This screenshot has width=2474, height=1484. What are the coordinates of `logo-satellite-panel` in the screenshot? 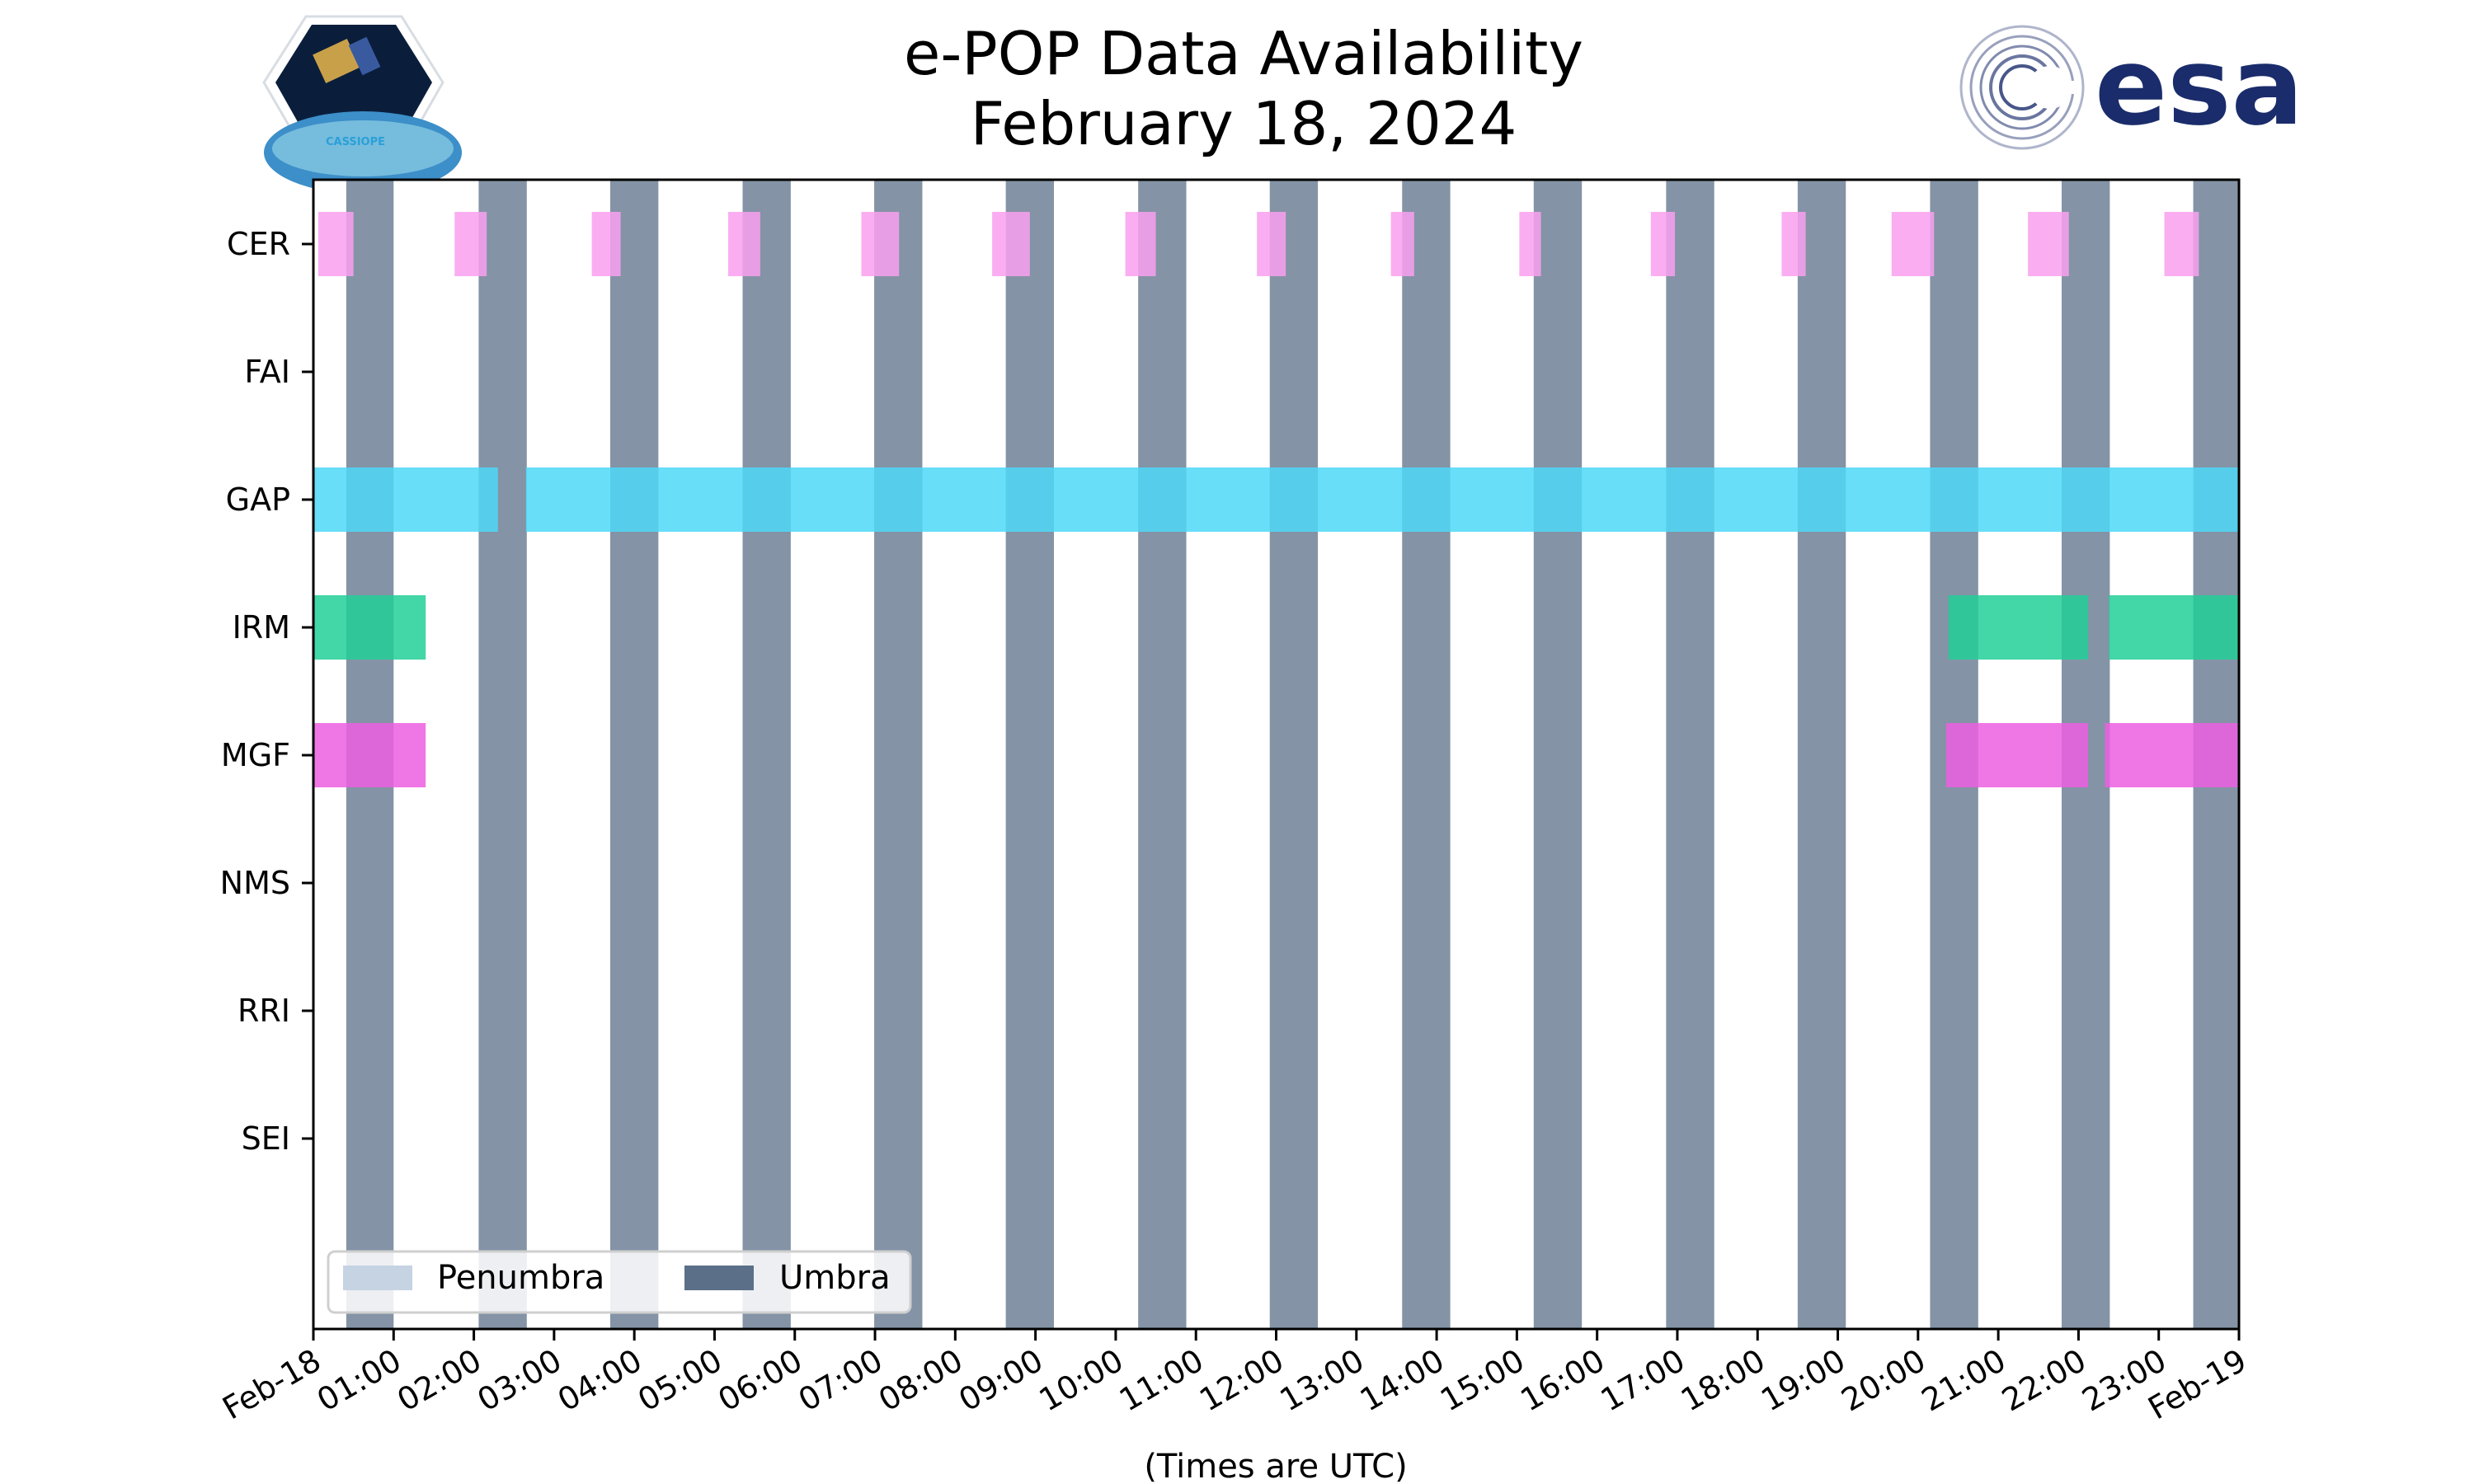 It's located at (364, 56).